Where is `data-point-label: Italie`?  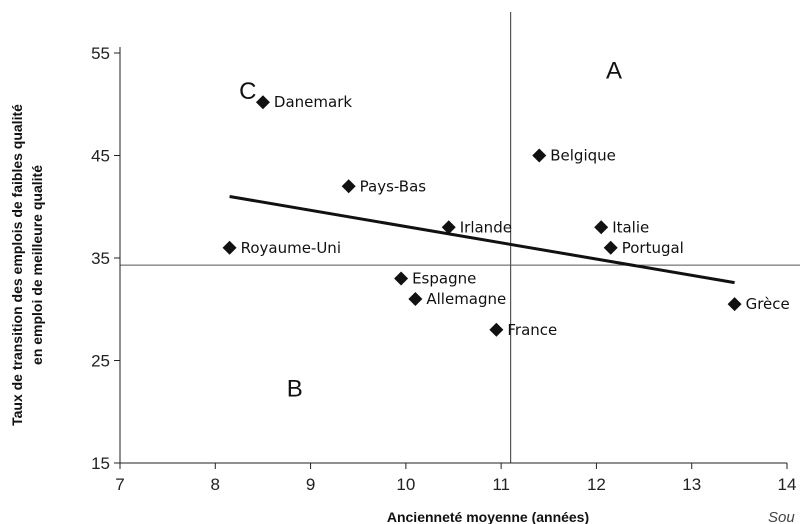 data-point-label: Italie is located at coordinates (630, 227).